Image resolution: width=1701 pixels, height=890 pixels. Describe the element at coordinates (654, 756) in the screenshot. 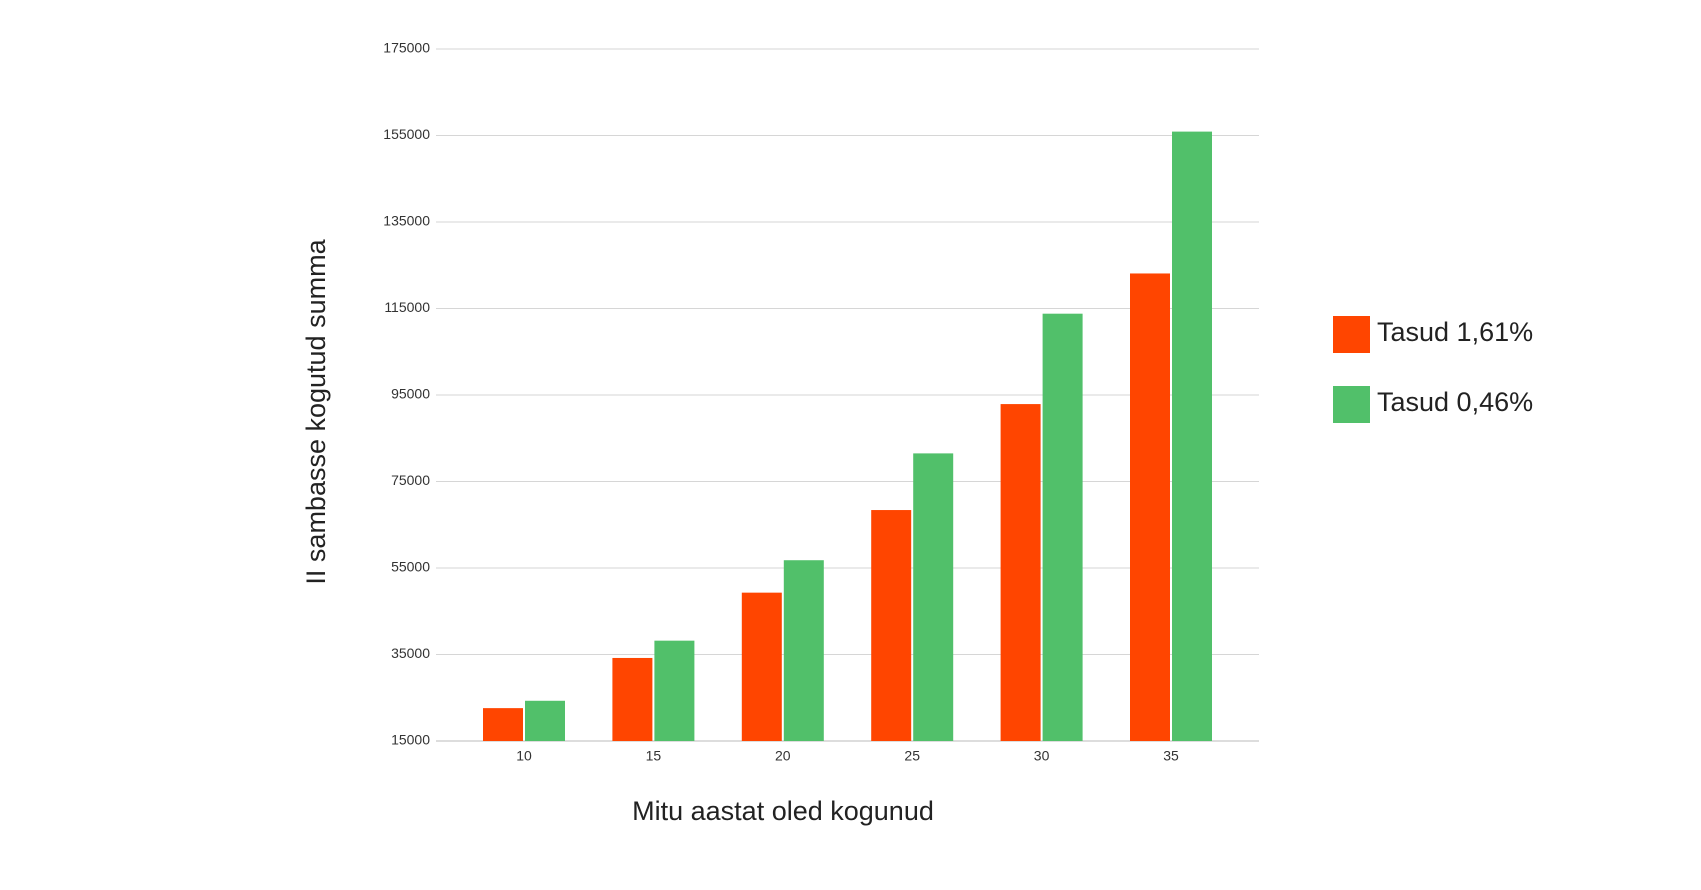

I see `x-tick-label: 15` at that location.